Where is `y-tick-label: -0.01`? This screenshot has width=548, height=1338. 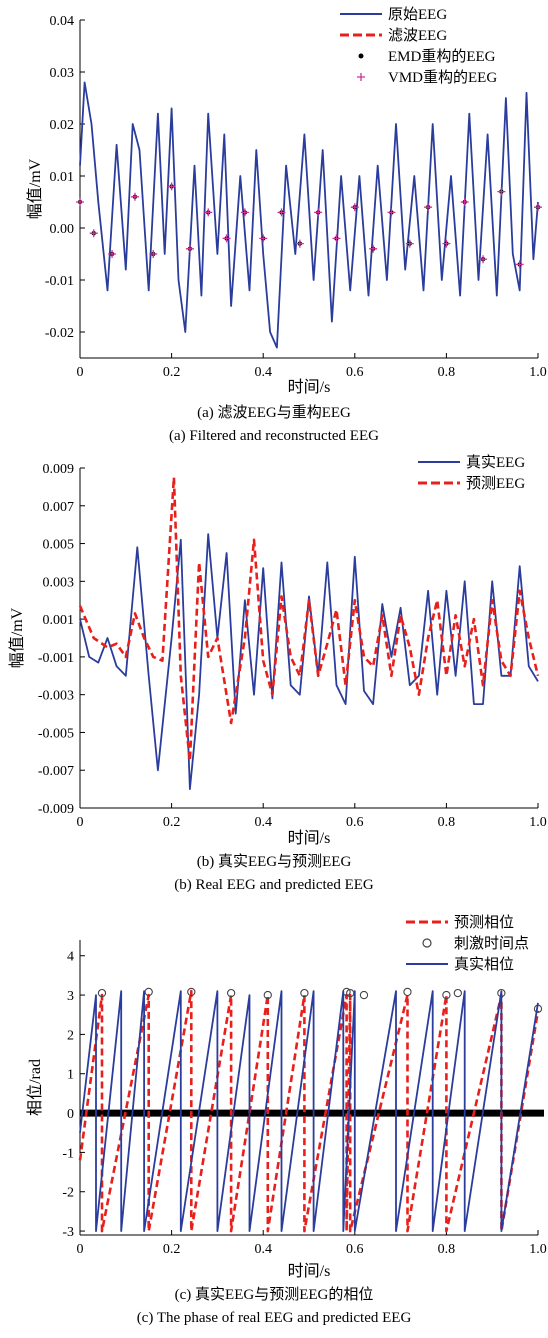
y-tick-label: -0.01 is located at coordinates (59, 281).